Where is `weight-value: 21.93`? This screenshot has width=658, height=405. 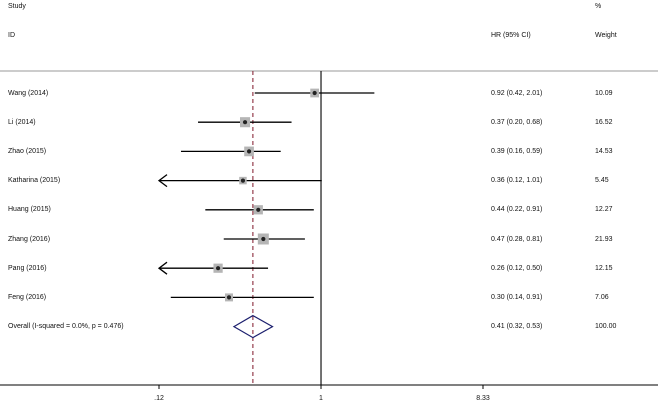
weight-value: 21.93 is located at coordinates (604, 239).